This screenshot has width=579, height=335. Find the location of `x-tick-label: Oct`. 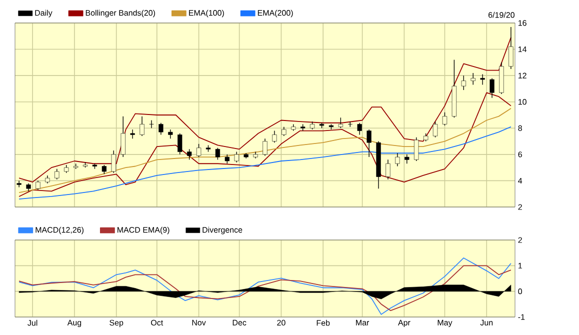

x-tick-label: Oct is located at coordinates (157, 323).